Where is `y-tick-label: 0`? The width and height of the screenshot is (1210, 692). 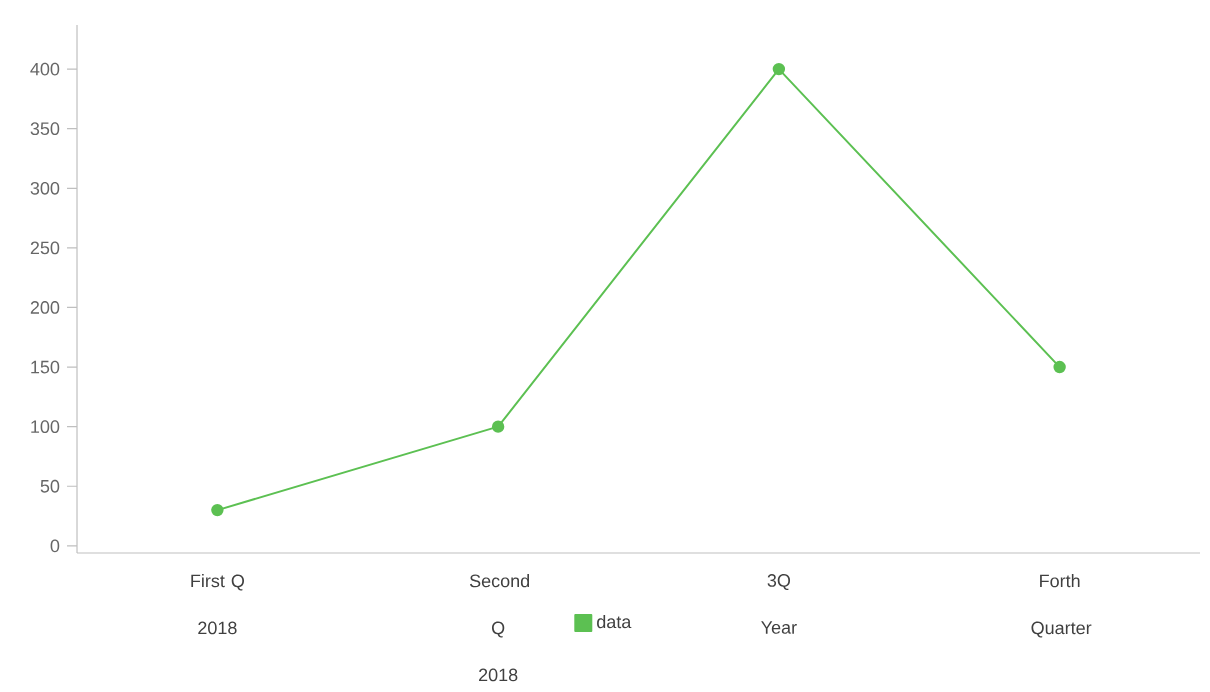 y-tick-label: 0 is located at coordinates (55, 546).